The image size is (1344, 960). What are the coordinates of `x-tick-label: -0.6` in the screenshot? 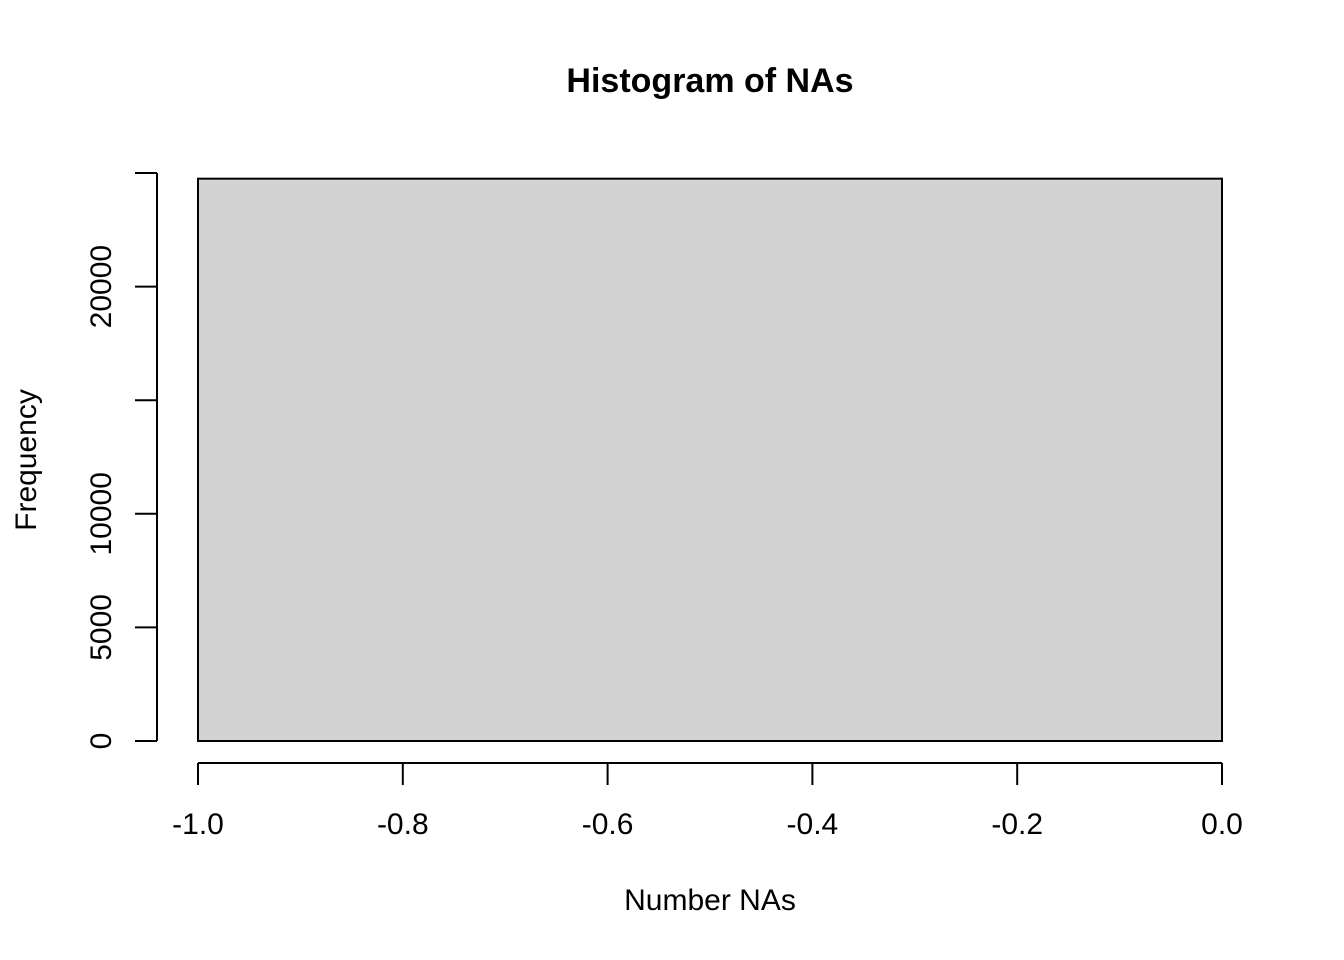 It's located at (608, 824).